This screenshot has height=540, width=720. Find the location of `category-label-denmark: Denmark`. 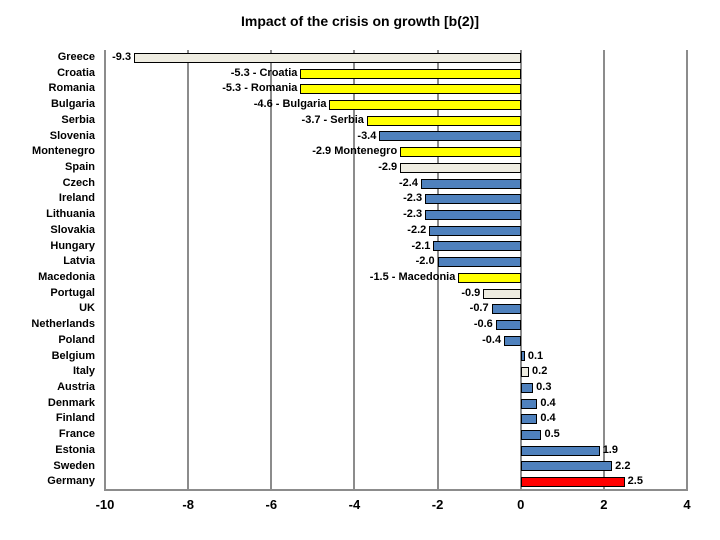

category-label-denmark: Denmark is located at coordinates (71, 402).